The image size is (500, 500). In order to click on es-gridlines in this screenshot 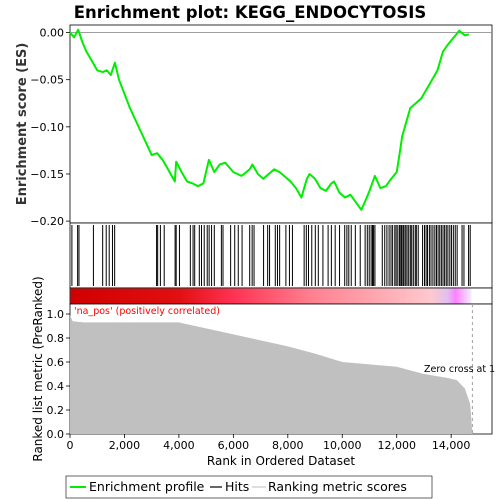, I will do `click(281, 33)`.